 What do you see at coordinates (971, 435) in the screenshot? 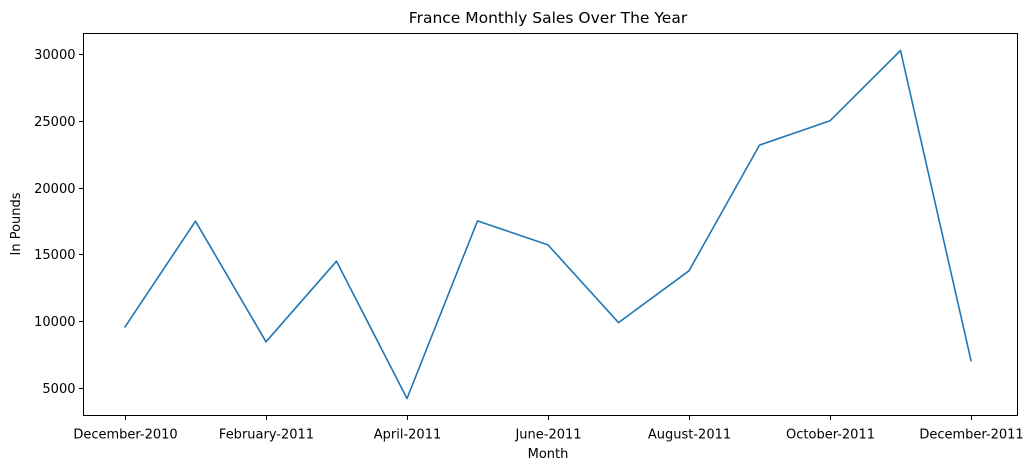
I see `x-tick-label: December-2011` at bounding box center [971, 435].